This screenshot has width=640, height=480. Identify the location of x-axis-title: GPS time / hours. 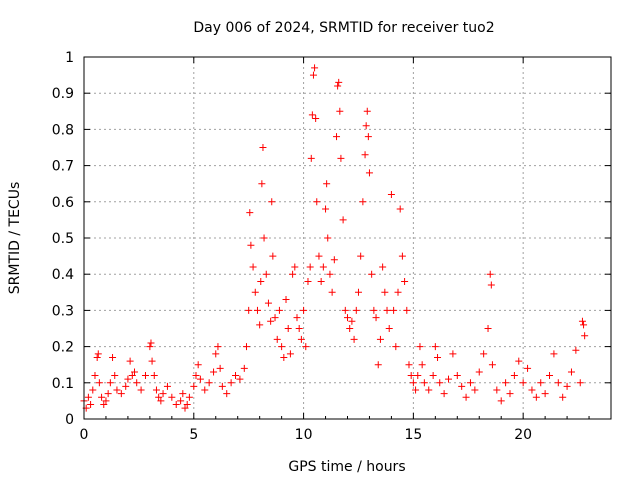
(346, 467).